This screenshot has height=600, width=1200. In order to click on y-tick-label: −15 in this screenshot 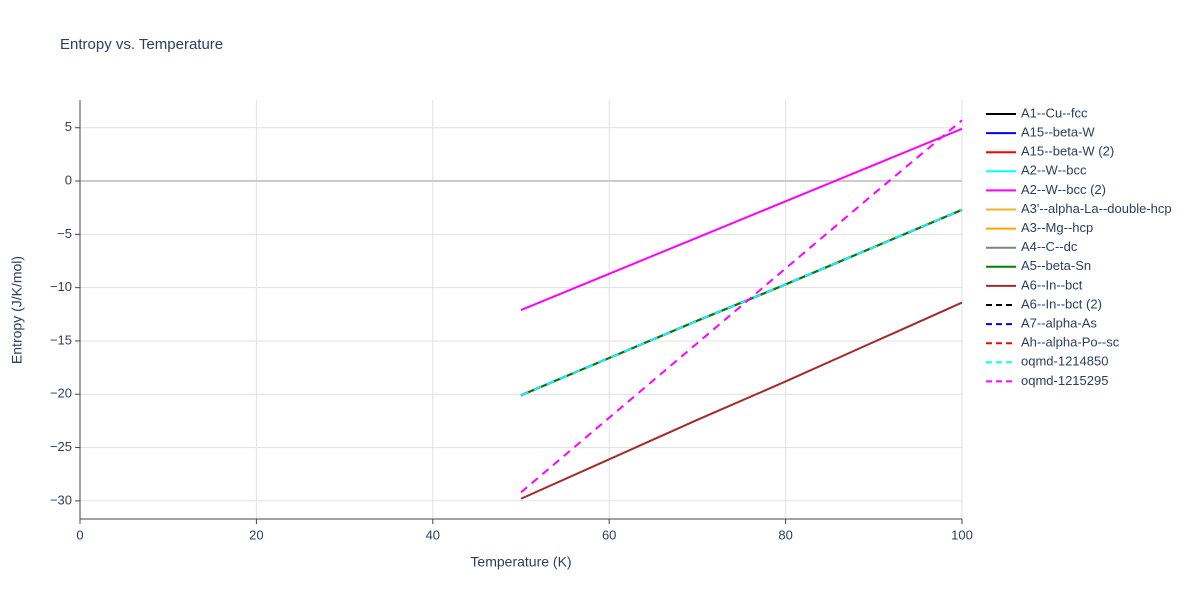, I will do `click(61, 339)`.